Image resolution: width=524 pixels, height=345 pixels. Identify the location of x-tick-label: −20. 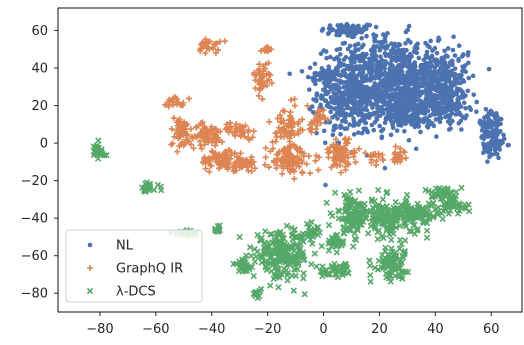
(267, 329).